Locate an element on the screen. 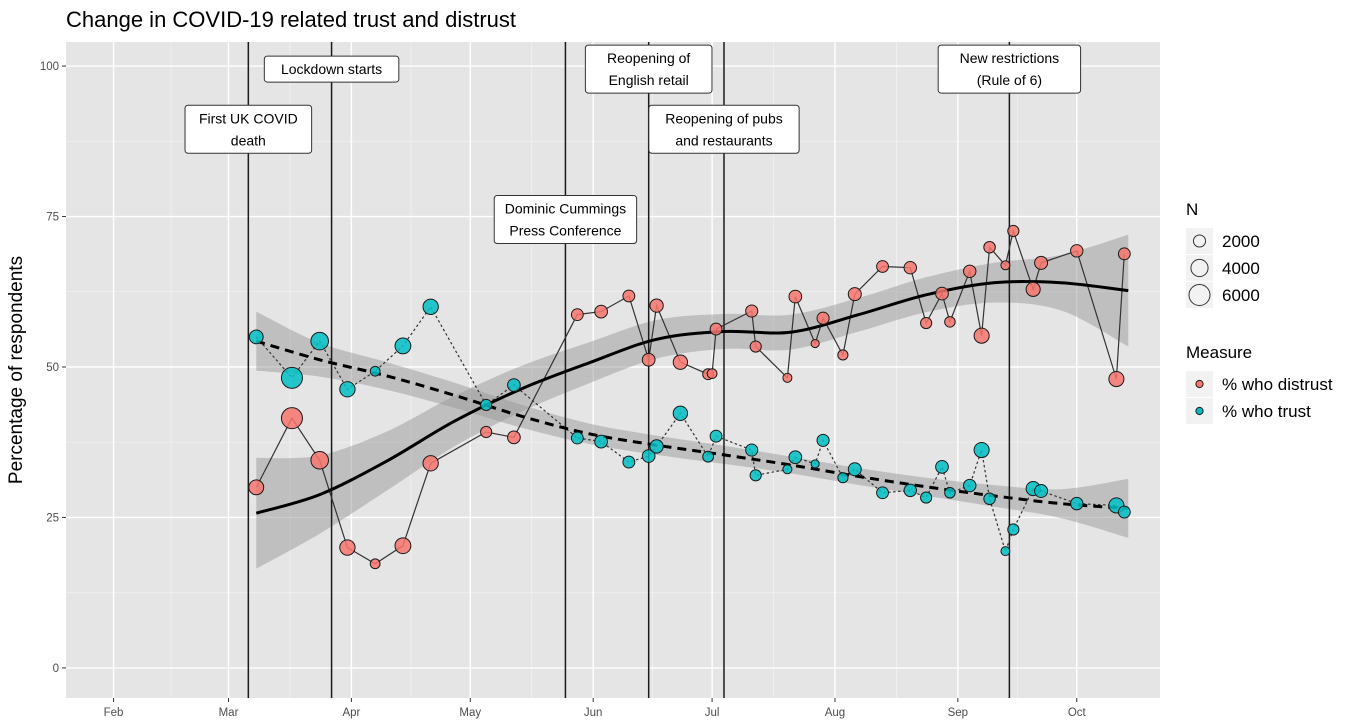 The height and width of the screenshot is (720, 1362). x-tick-label: Jun is located at coordinates (593, 713).